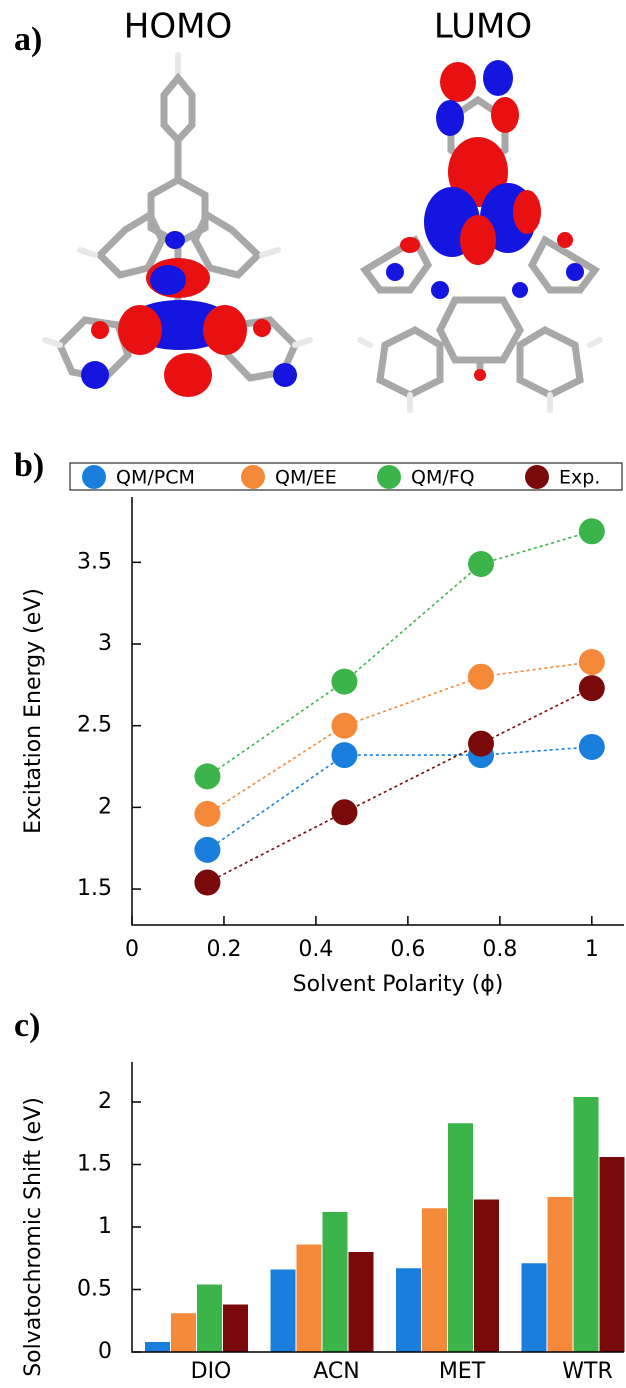 Image resolution: width=626 pixels, height=1388 pixels. I want to click on orbital-label: LUMO, so click(483, 27).